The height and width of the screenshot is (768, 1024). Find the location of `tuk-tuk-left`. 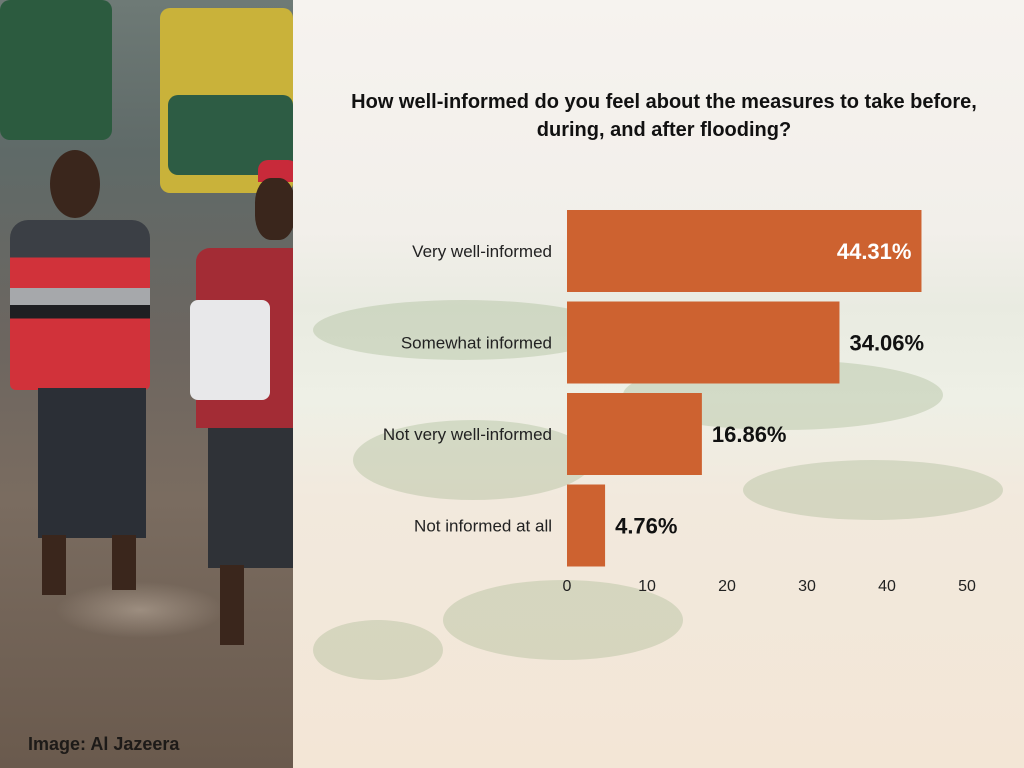

tuk-tuk-left is located at coordinates (56, 70).